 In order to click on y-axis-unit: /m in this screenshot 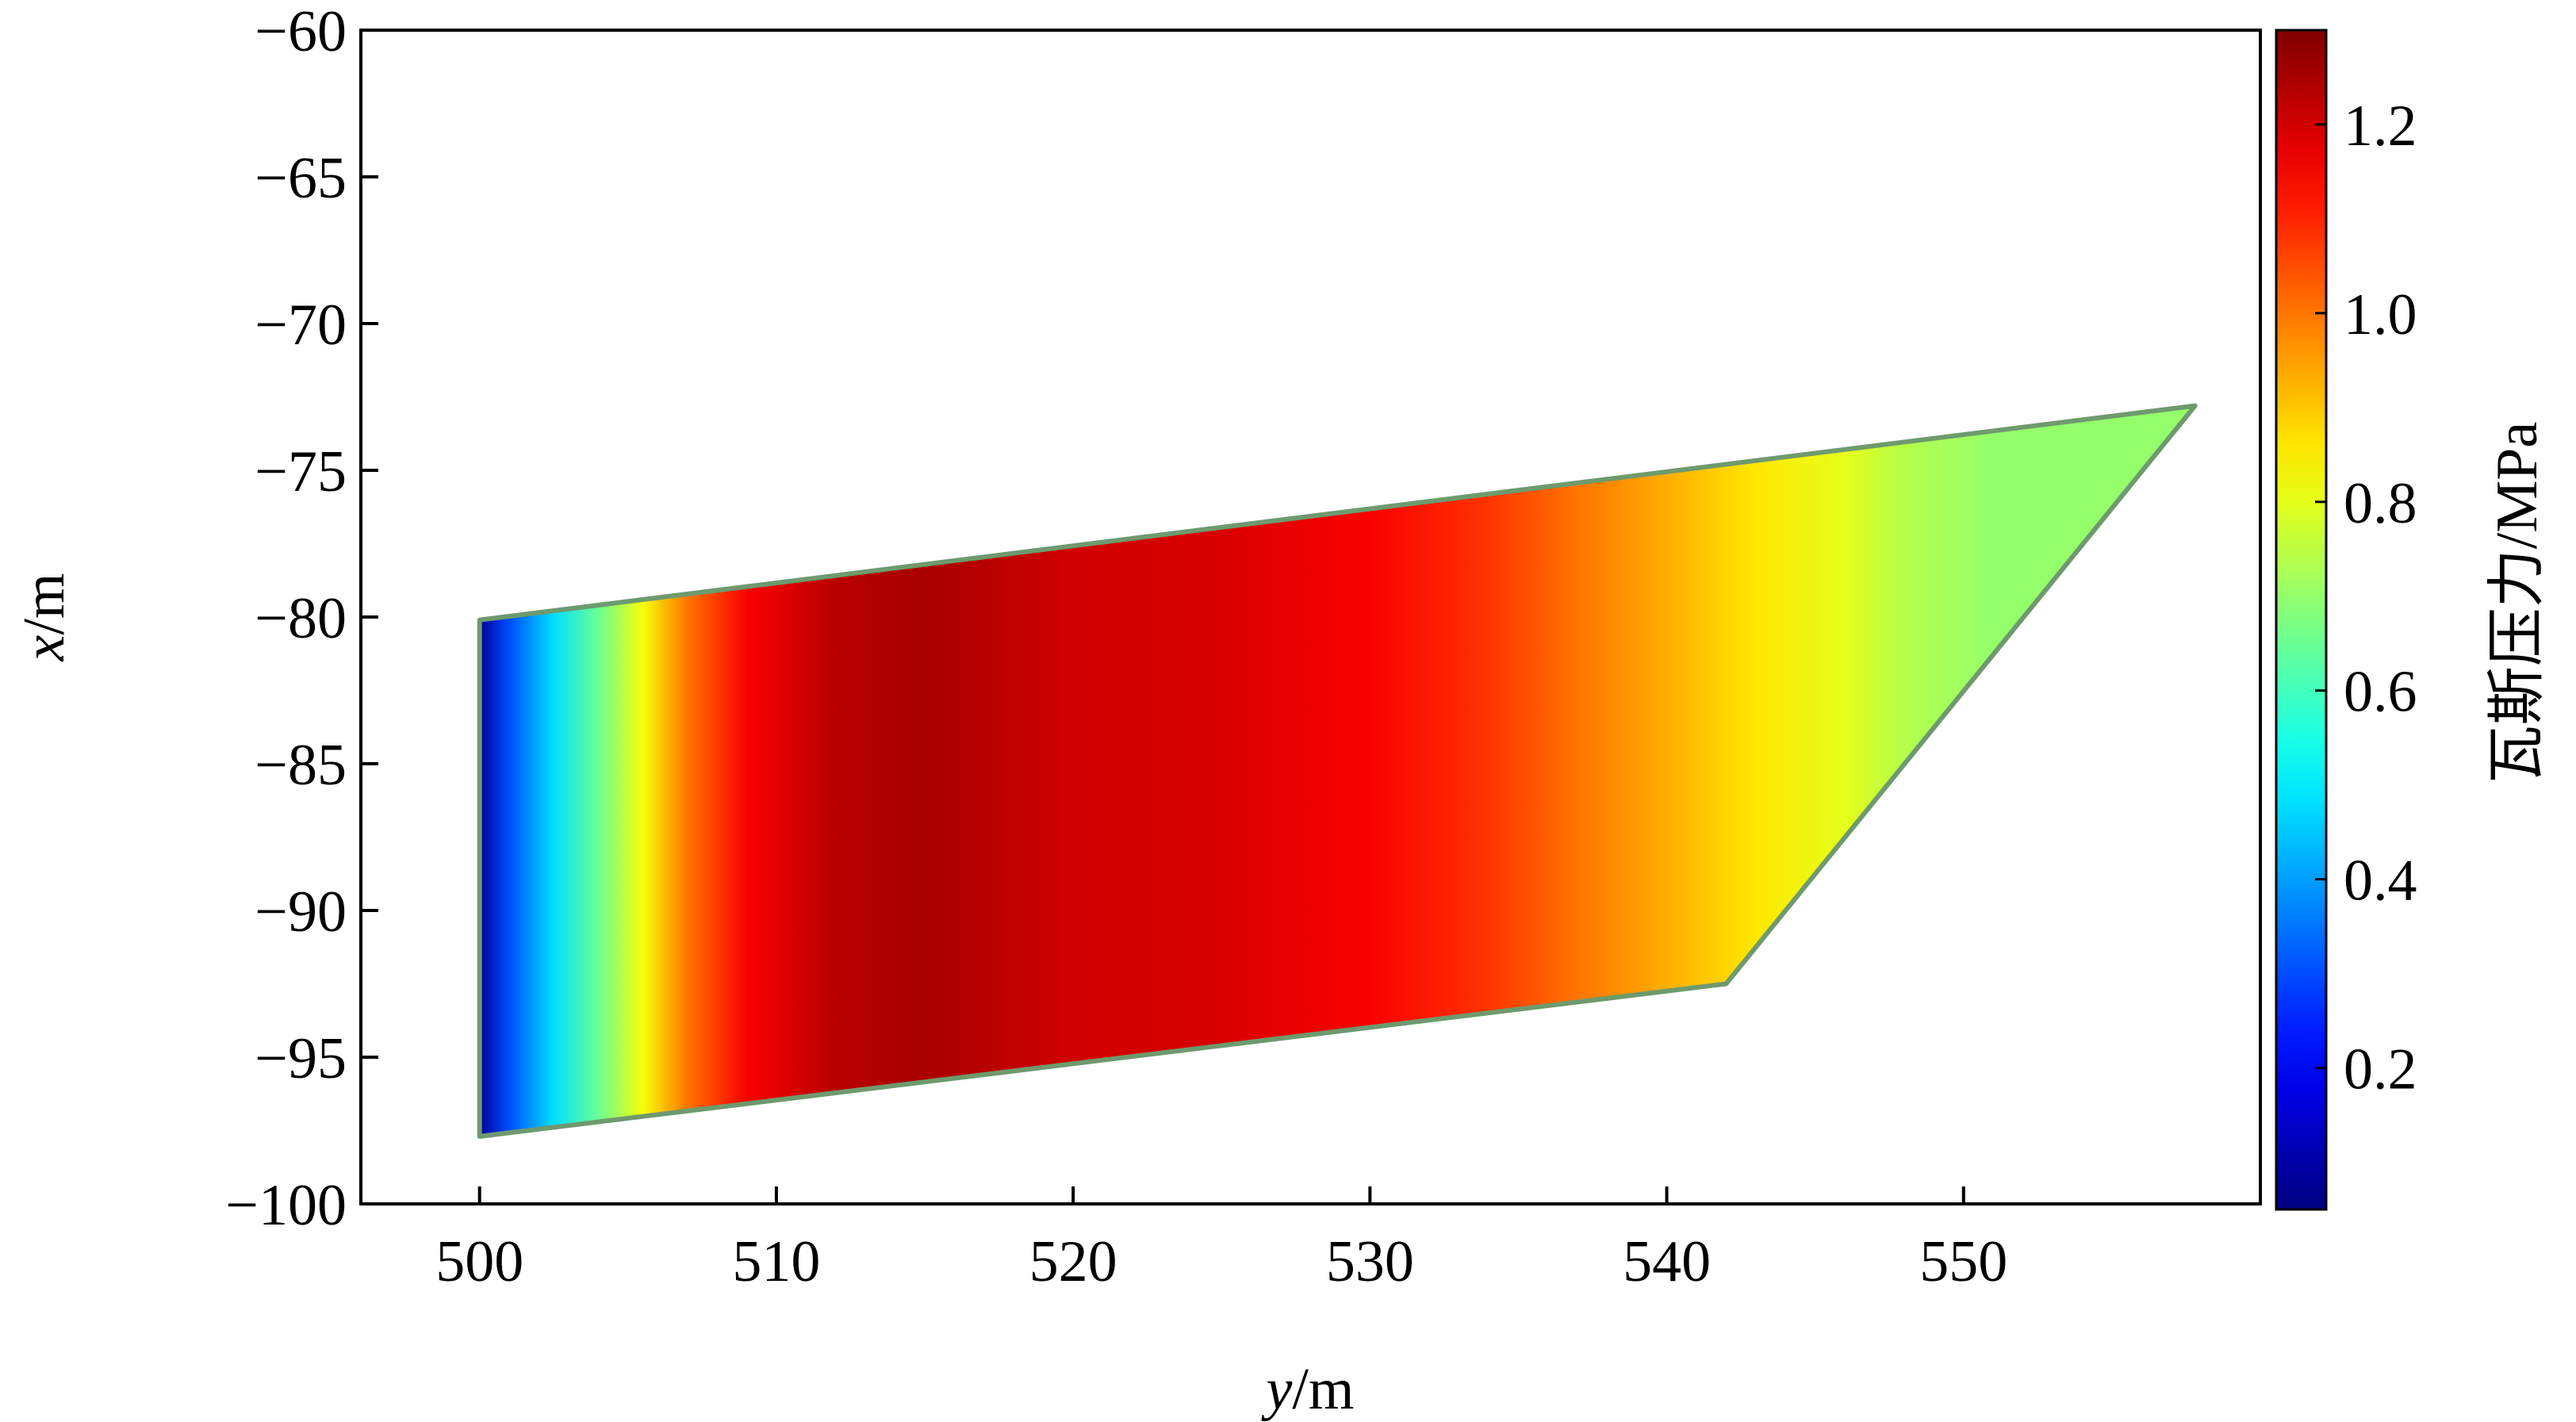, I will do `click(44, 604)`.